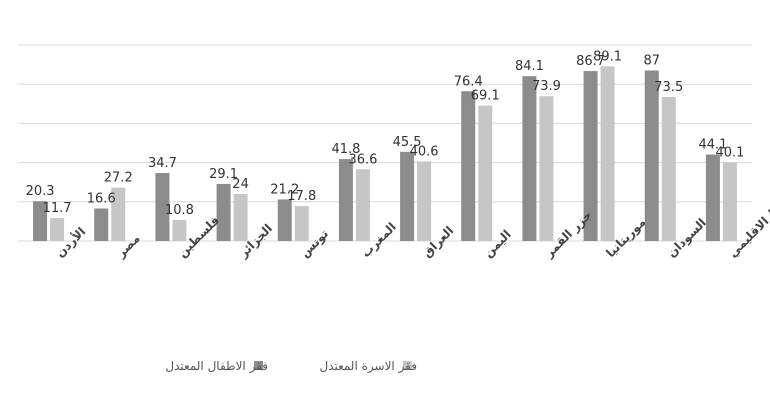 This screenshot has width=770, height=404. Describe the element at coordinates (712, 145) in the screenshot. I see `value-label-series-1: 44.1` at that location.